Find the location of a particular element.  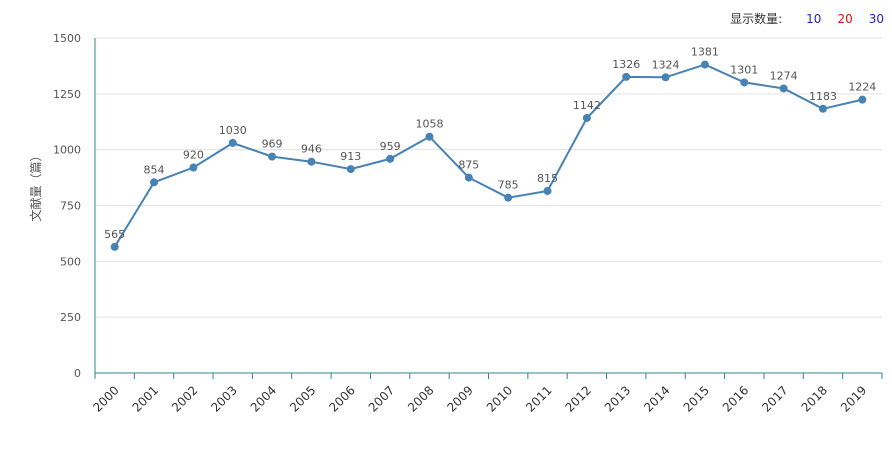

data-label: 875 is located at coordinates (468, 165).